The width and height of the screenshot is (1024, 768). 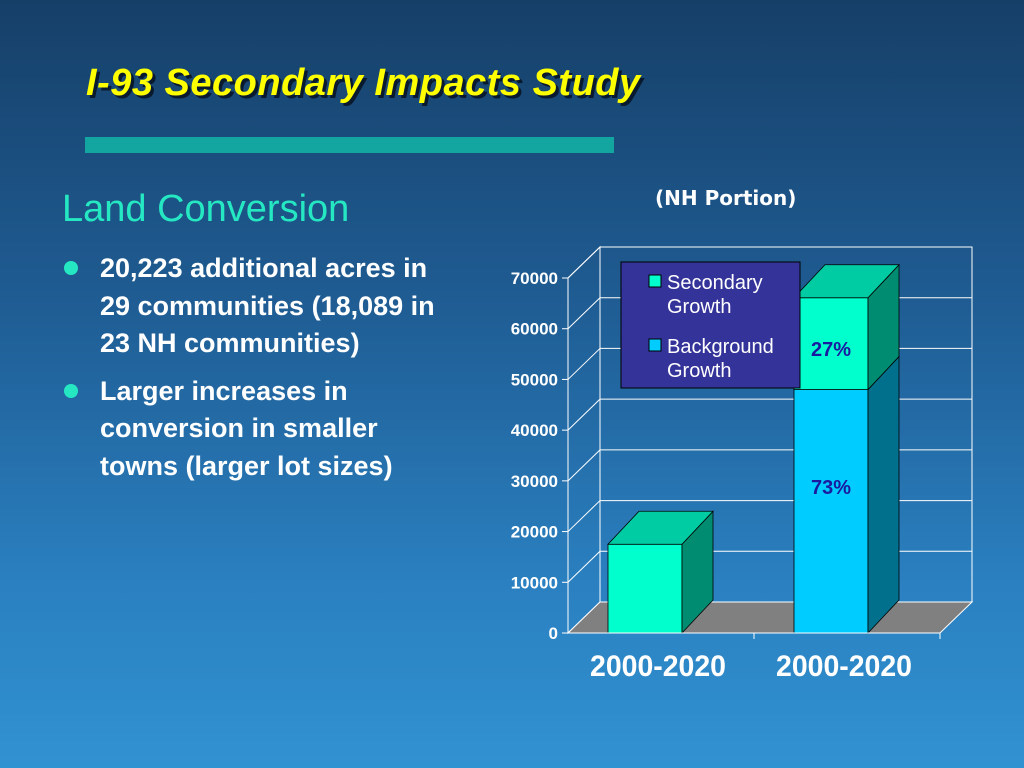 What do you see at coordinates (534, 582) in the screenshot?
I see `y-tick-label: 10000` at bounding box center [534, 582].